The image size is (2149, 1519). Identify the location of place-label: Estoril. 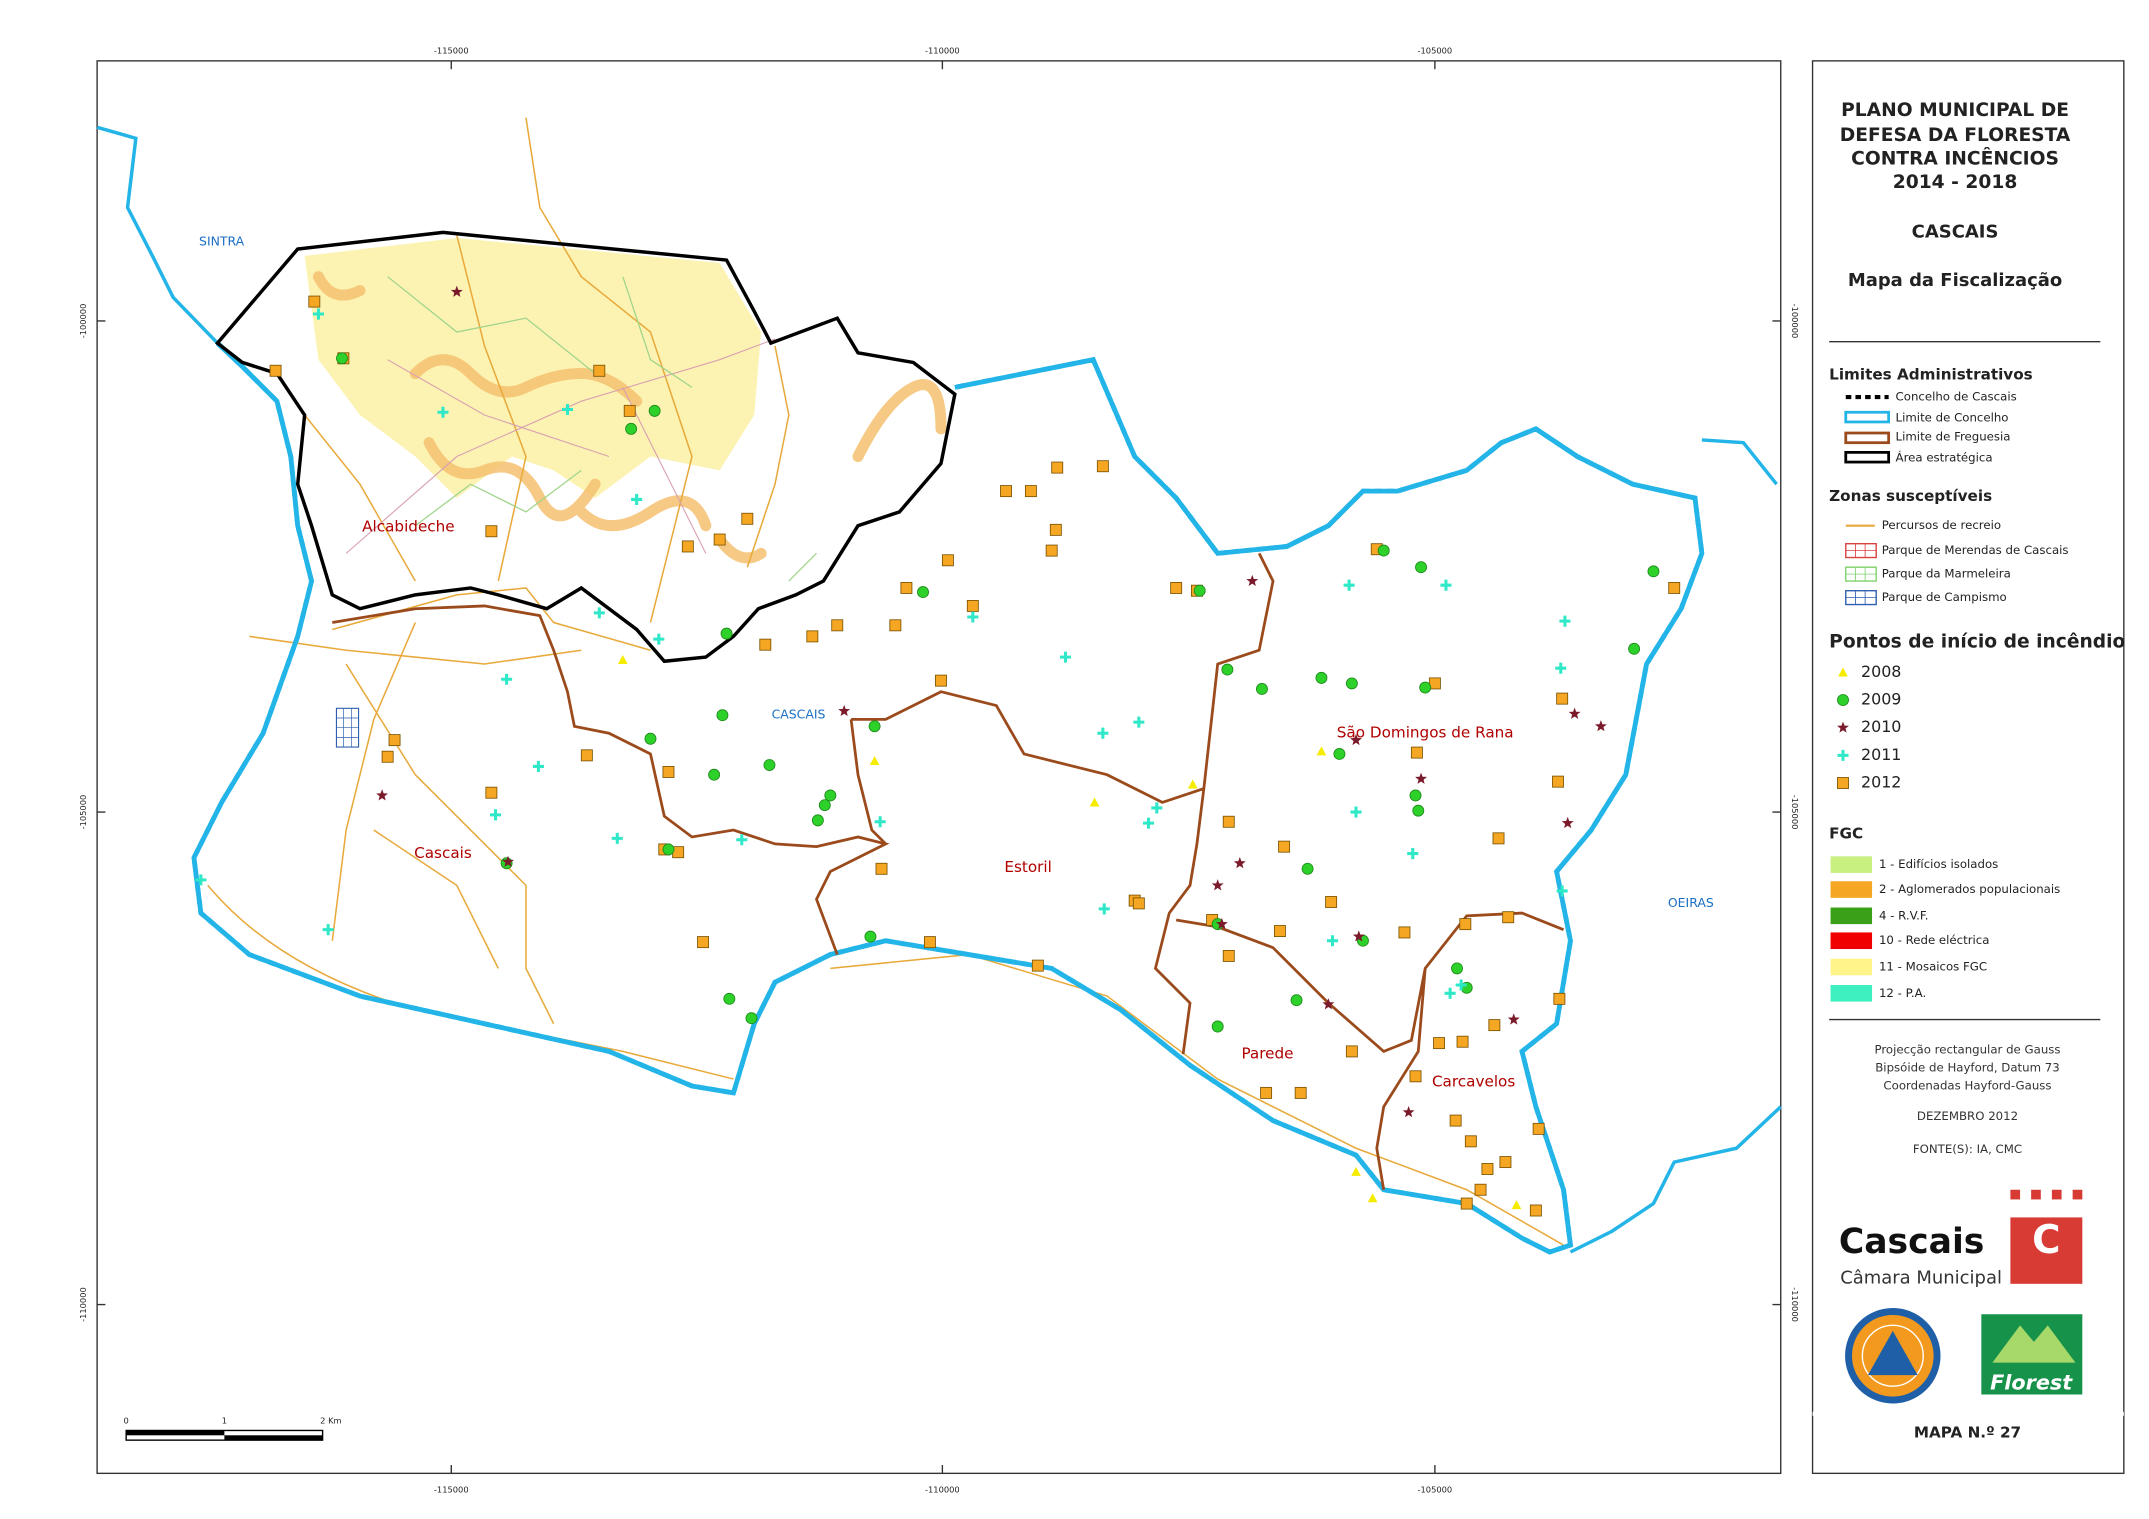
(1028, 867).